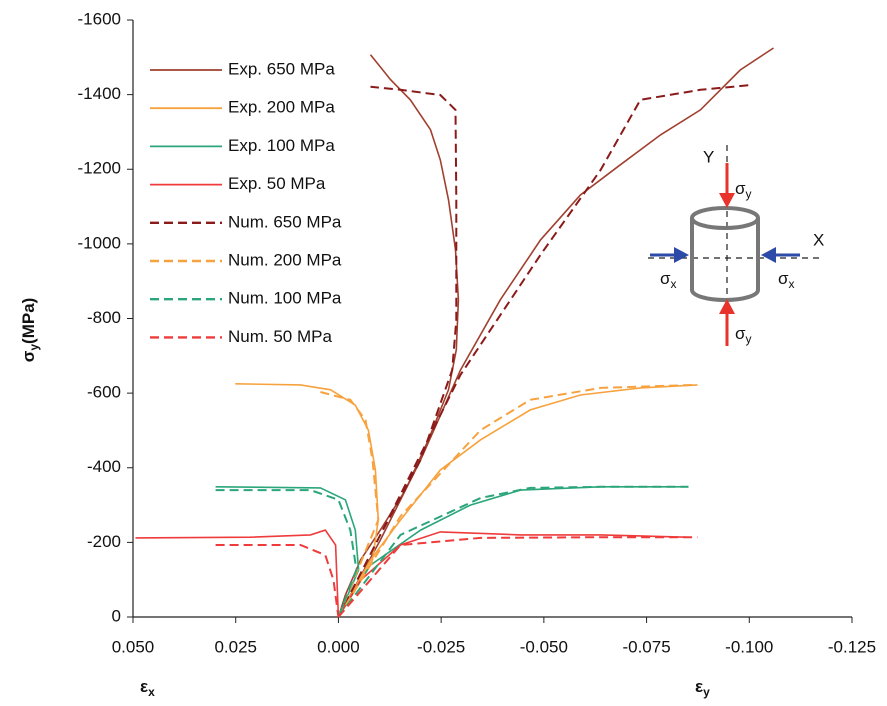 The image size is (887, 706). What do you see at coordinates (99, 168) in the screenshot?
I see `y-tick-label: -1200` at bounding box center [99, 168].